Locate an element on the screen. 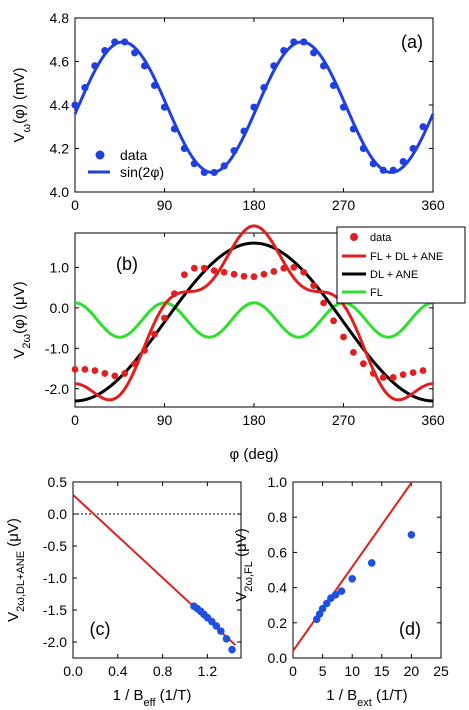 This screenshot has height=710, width=469. y-tick-label: 0.8 is located at coordinates (278, 517).